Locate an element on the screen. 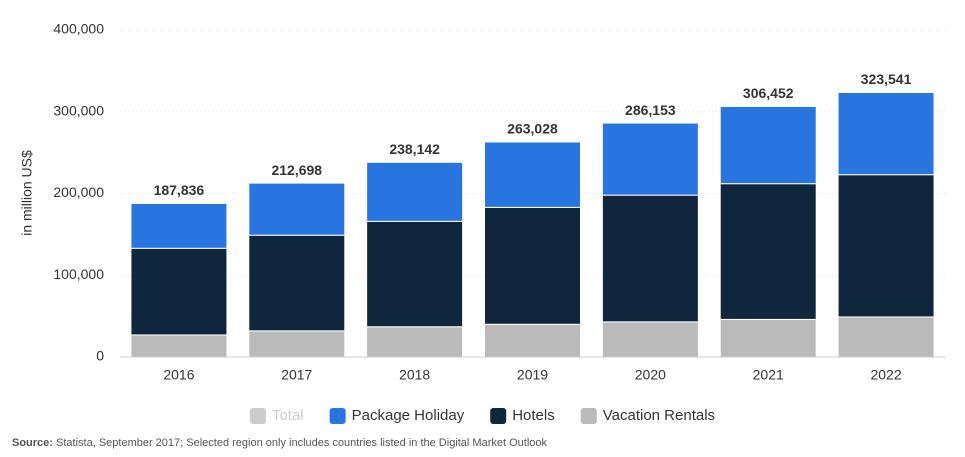 This screenshot has height=457, width=965. x-tick-label: 2017 is located at coordinates (296, 375).